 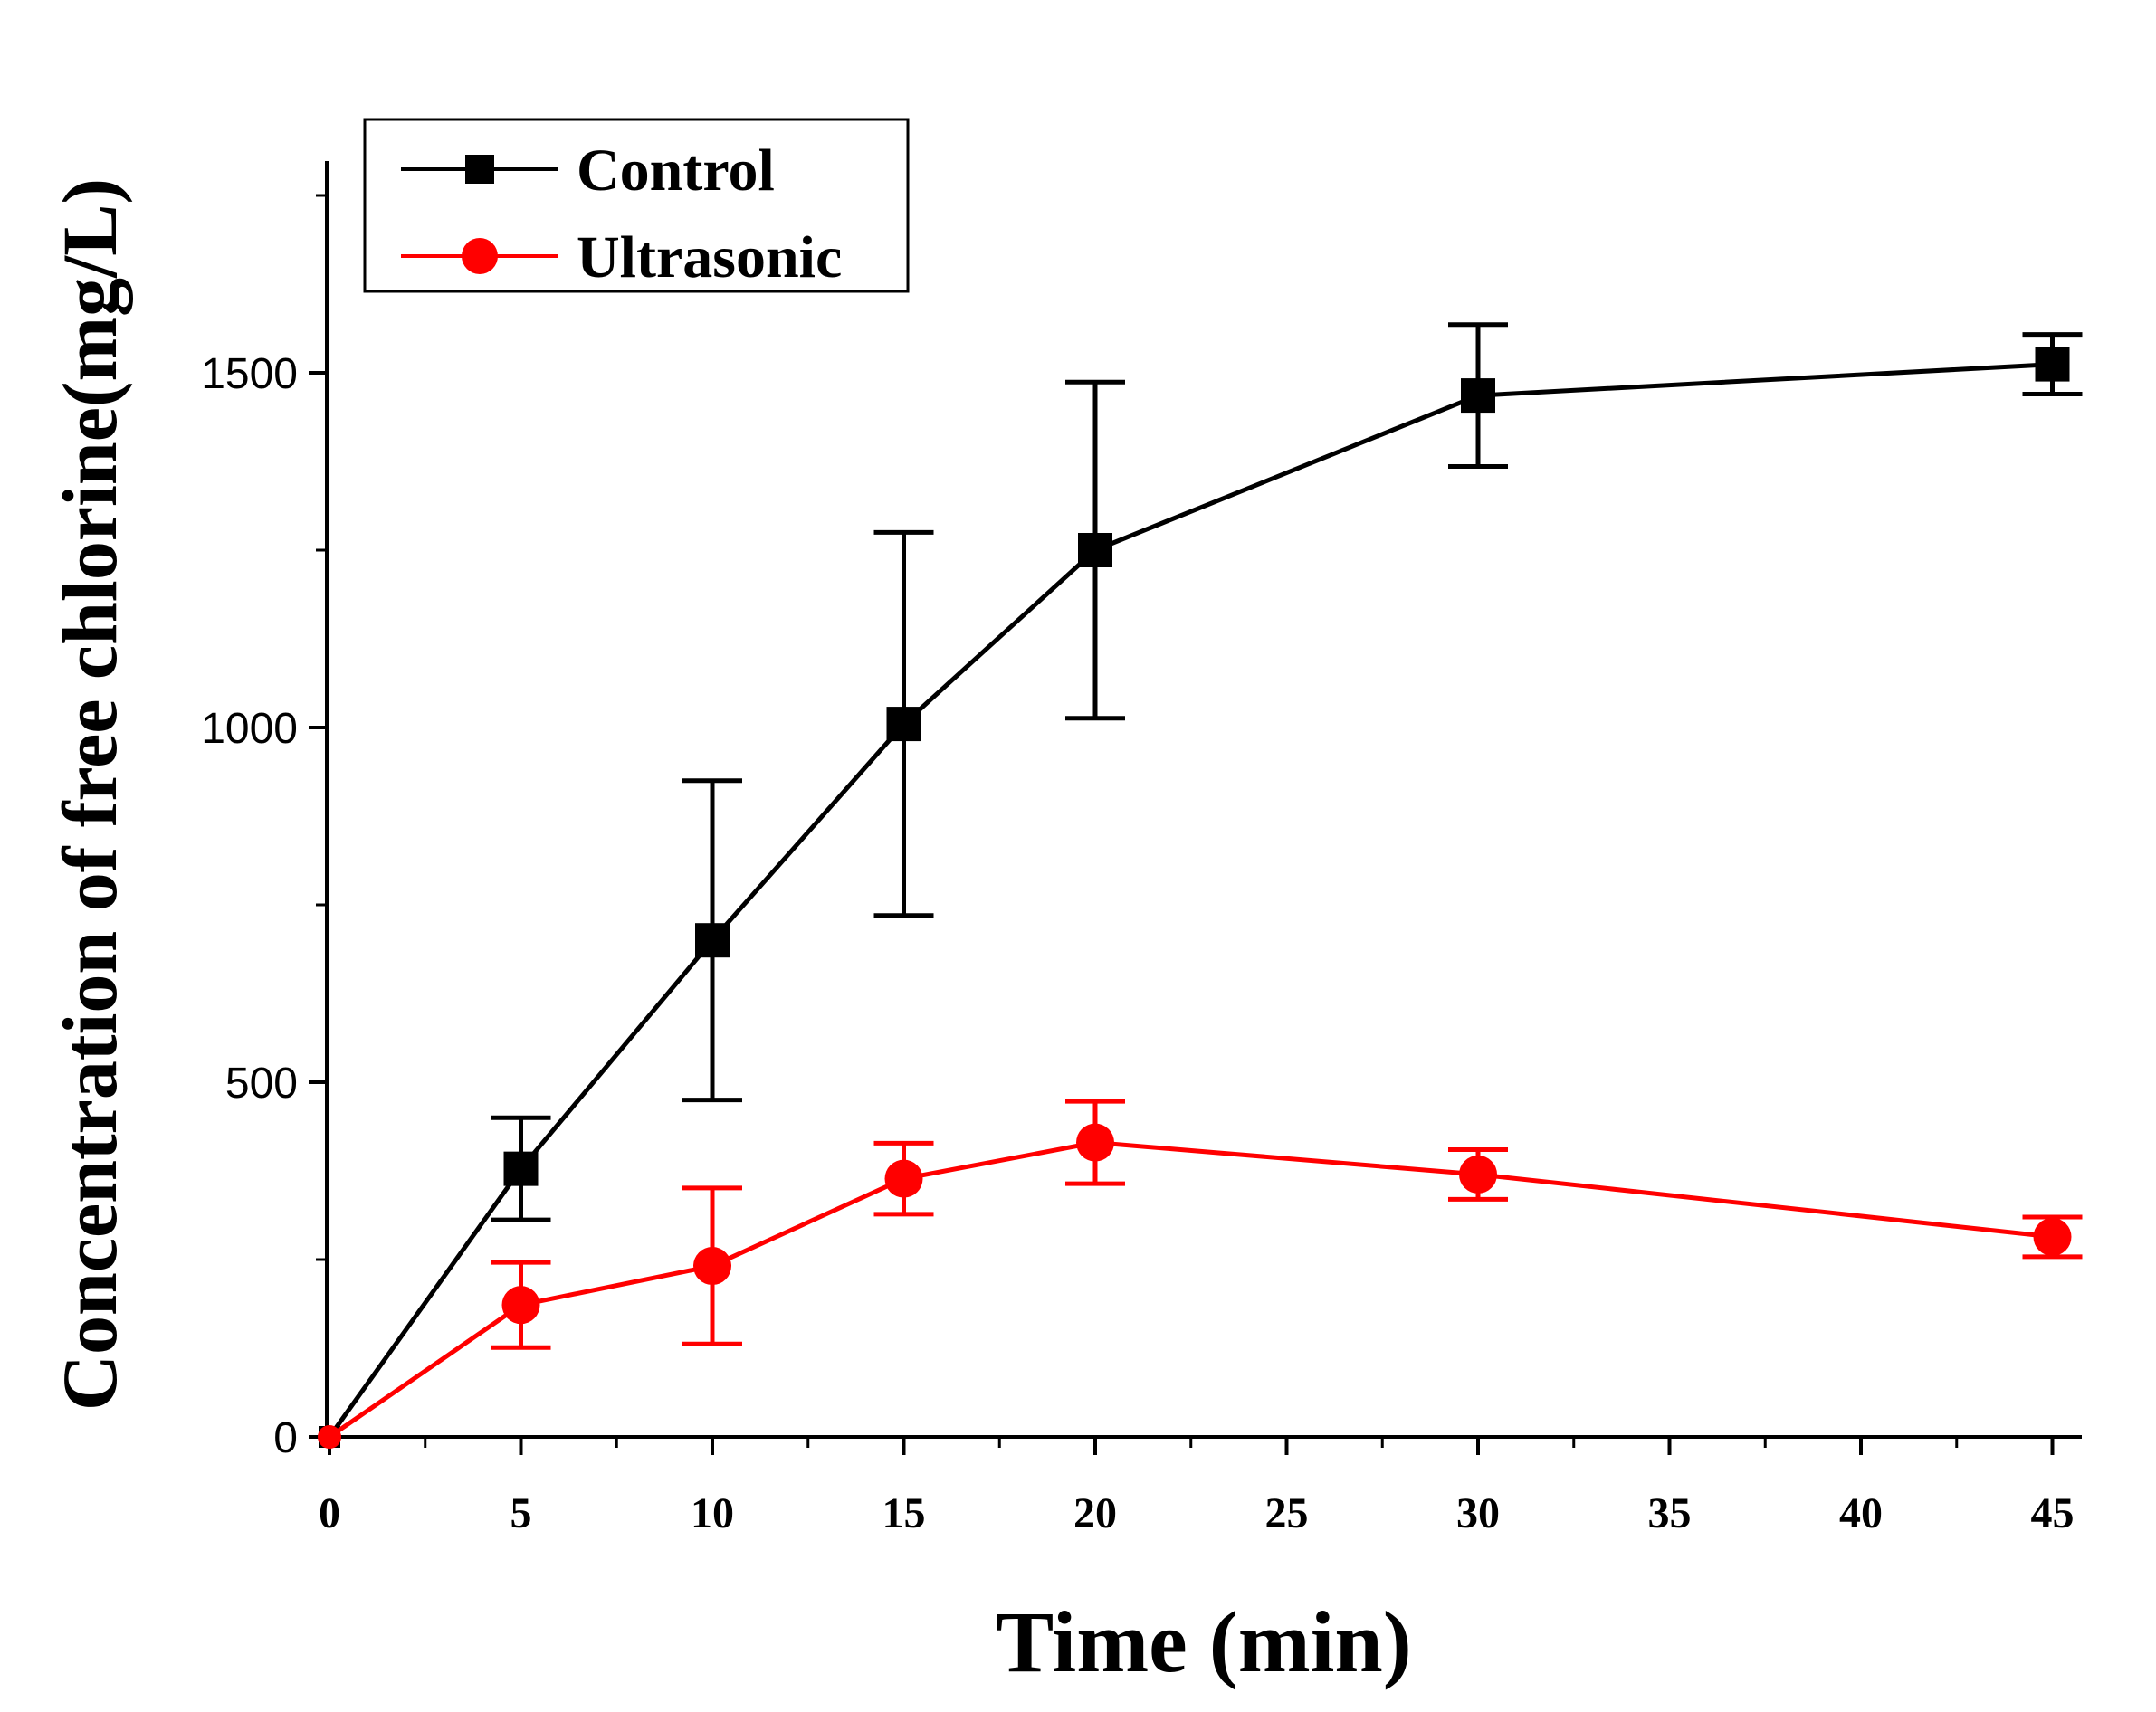 I want to click on x-tick-label: 35, so click(x=1670, y=1513).